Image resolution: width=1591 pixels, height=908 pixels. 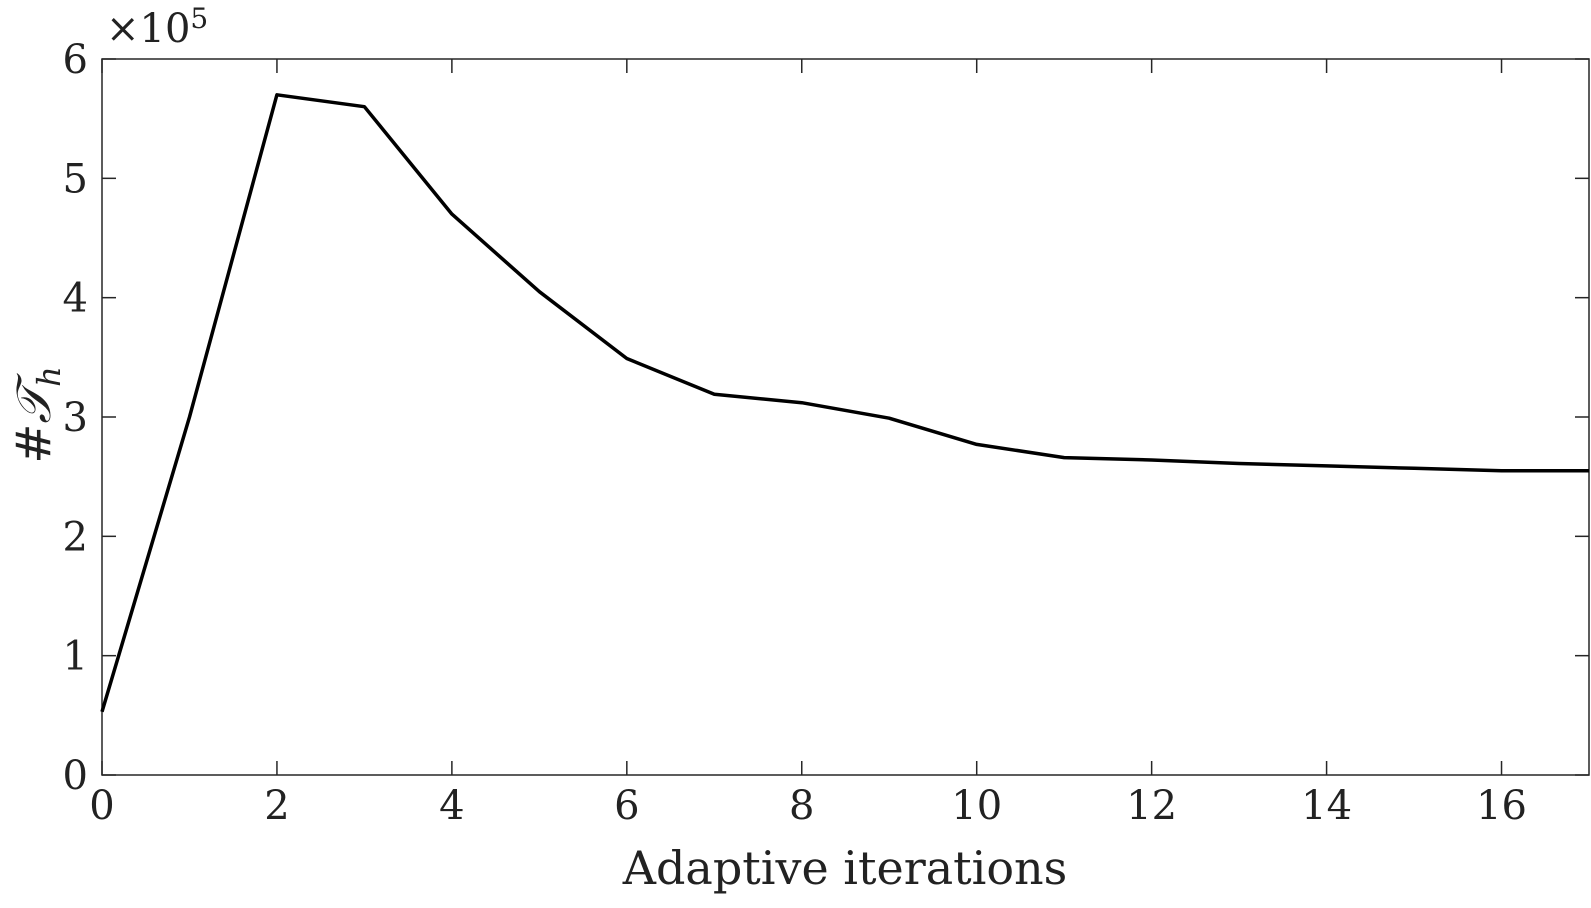 I want to click on exponent-base: ×10, so click(x=148, y=29).